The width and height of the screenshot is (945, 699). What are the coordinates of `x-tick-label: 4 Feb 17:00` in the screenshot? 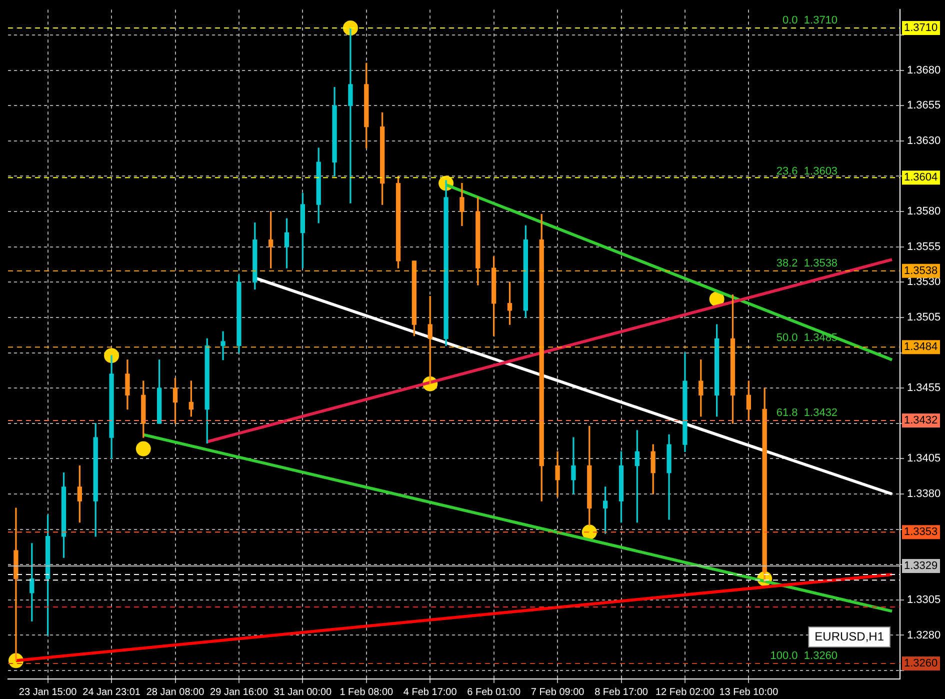 It's located at (430, 692).